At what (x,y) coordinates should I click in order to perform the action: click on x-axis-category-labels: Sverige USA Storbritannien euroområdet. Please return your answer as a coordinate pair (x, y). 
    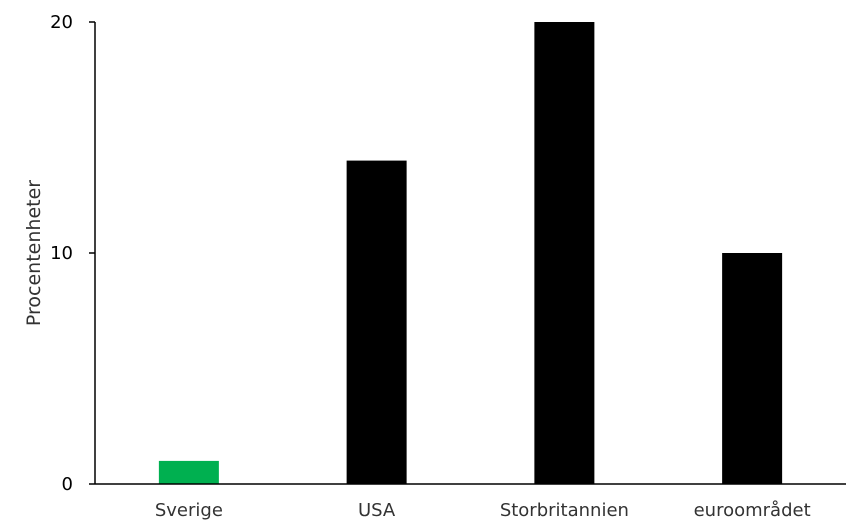
    Looking at the image, I should click on (483, 510).